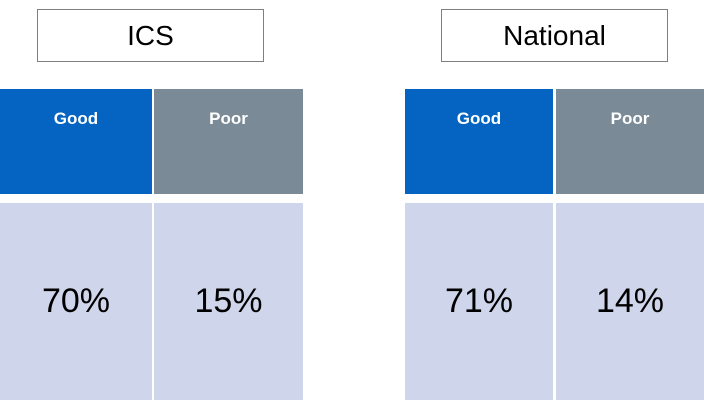 The image size is (704, 401). Describe the element at coordinates (228, 301) in the screenshot. I see `value-cell: 15%` at that location.